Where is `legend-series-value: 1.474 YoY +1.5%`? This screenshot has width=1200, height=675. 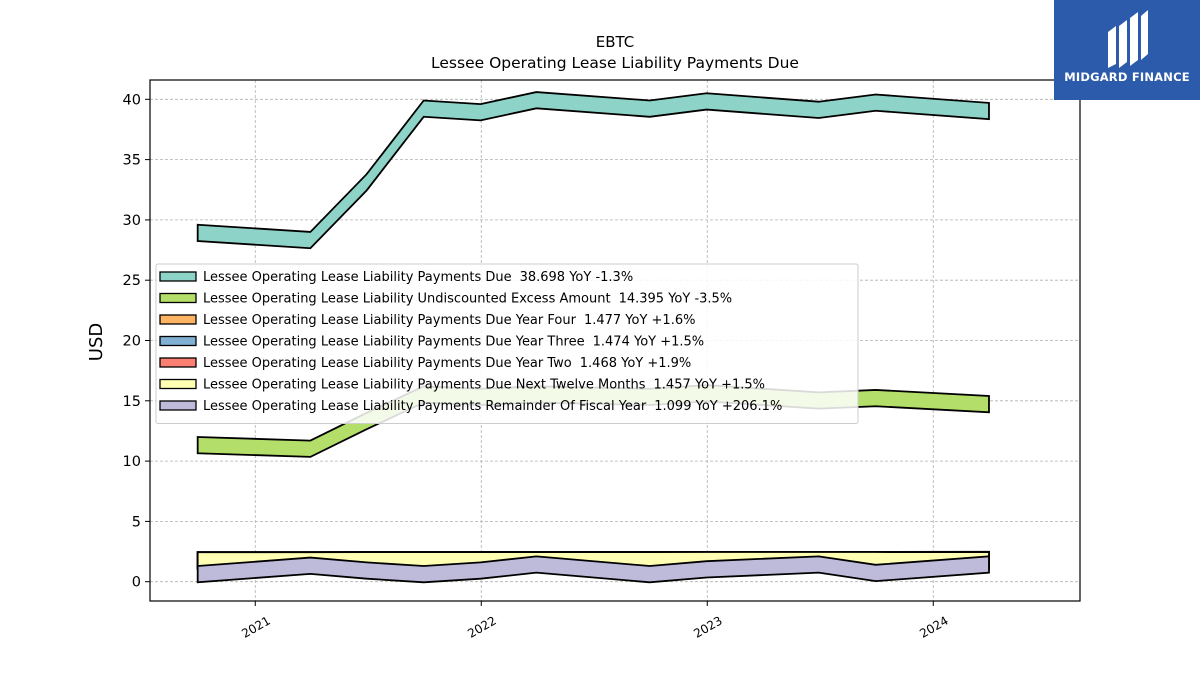
legend-series-value: 1.474 YoY +1.5% is located at coordinates (649, 342).